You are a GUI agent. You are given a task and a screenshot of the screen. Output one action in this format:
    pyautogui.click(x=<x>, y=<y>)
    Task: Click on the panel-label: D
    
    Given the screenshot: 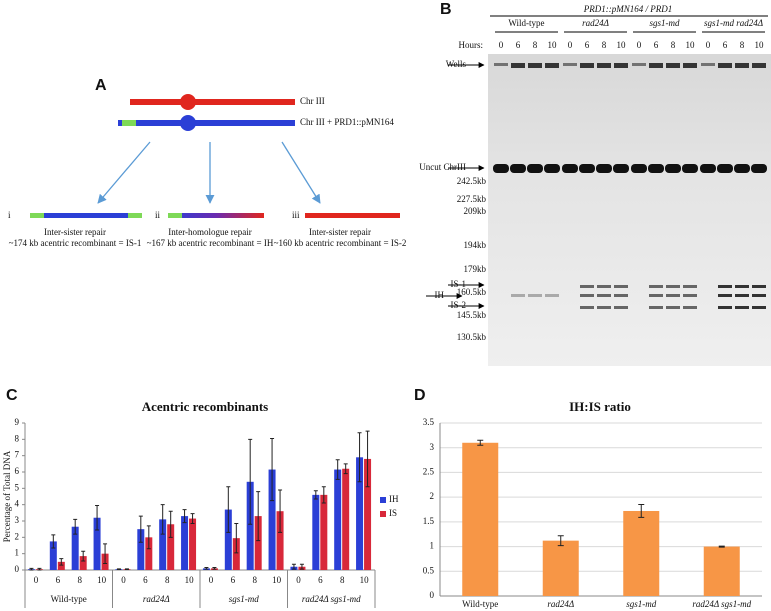 What is the action you would take?
    pyautogui.click(x=420, y=395)
    